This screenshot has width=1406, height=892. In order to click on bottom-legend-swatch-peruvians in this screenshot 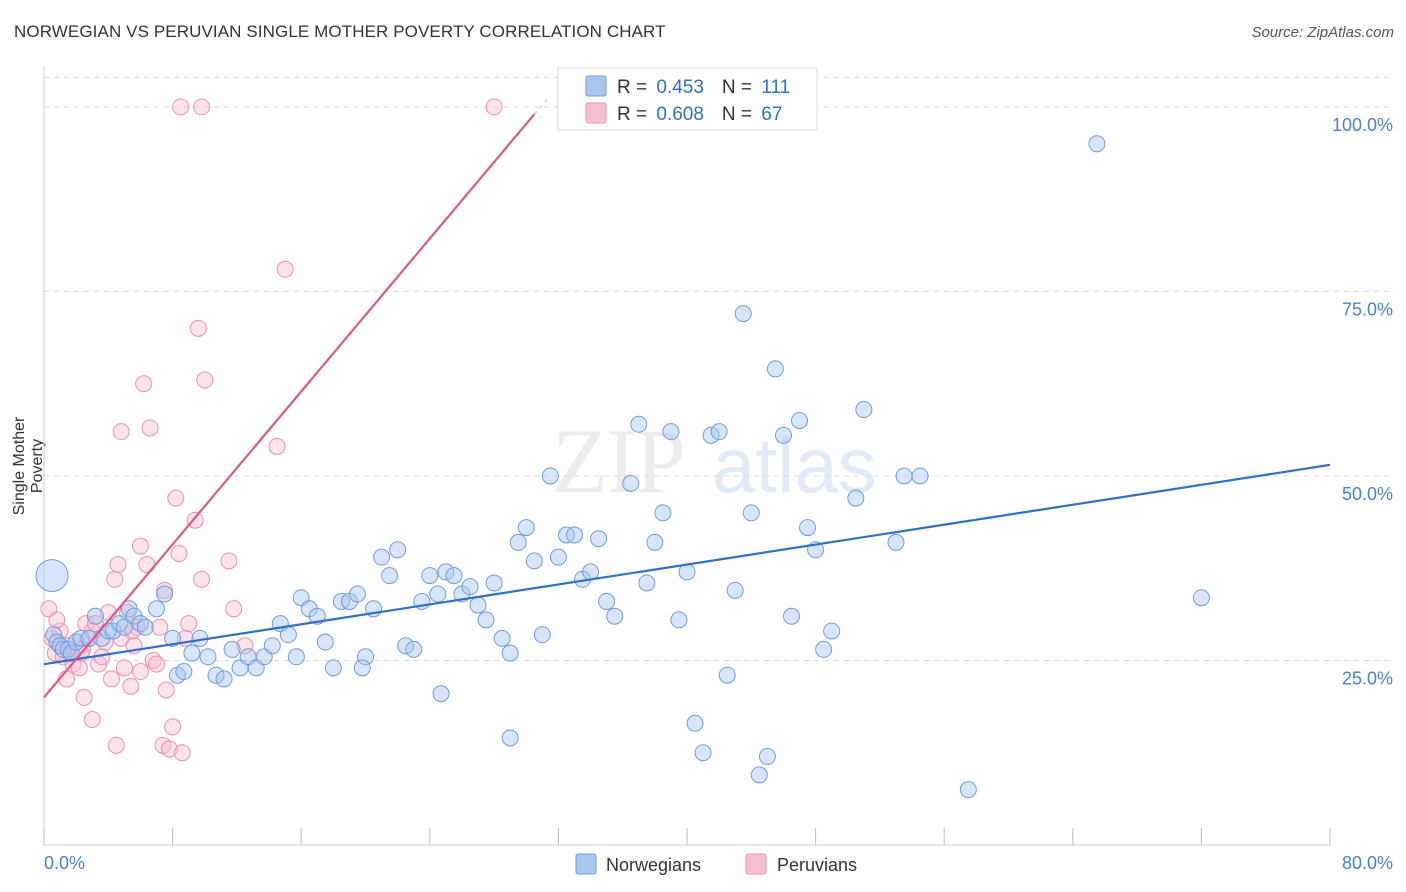, I will do `click(756, 864)`.